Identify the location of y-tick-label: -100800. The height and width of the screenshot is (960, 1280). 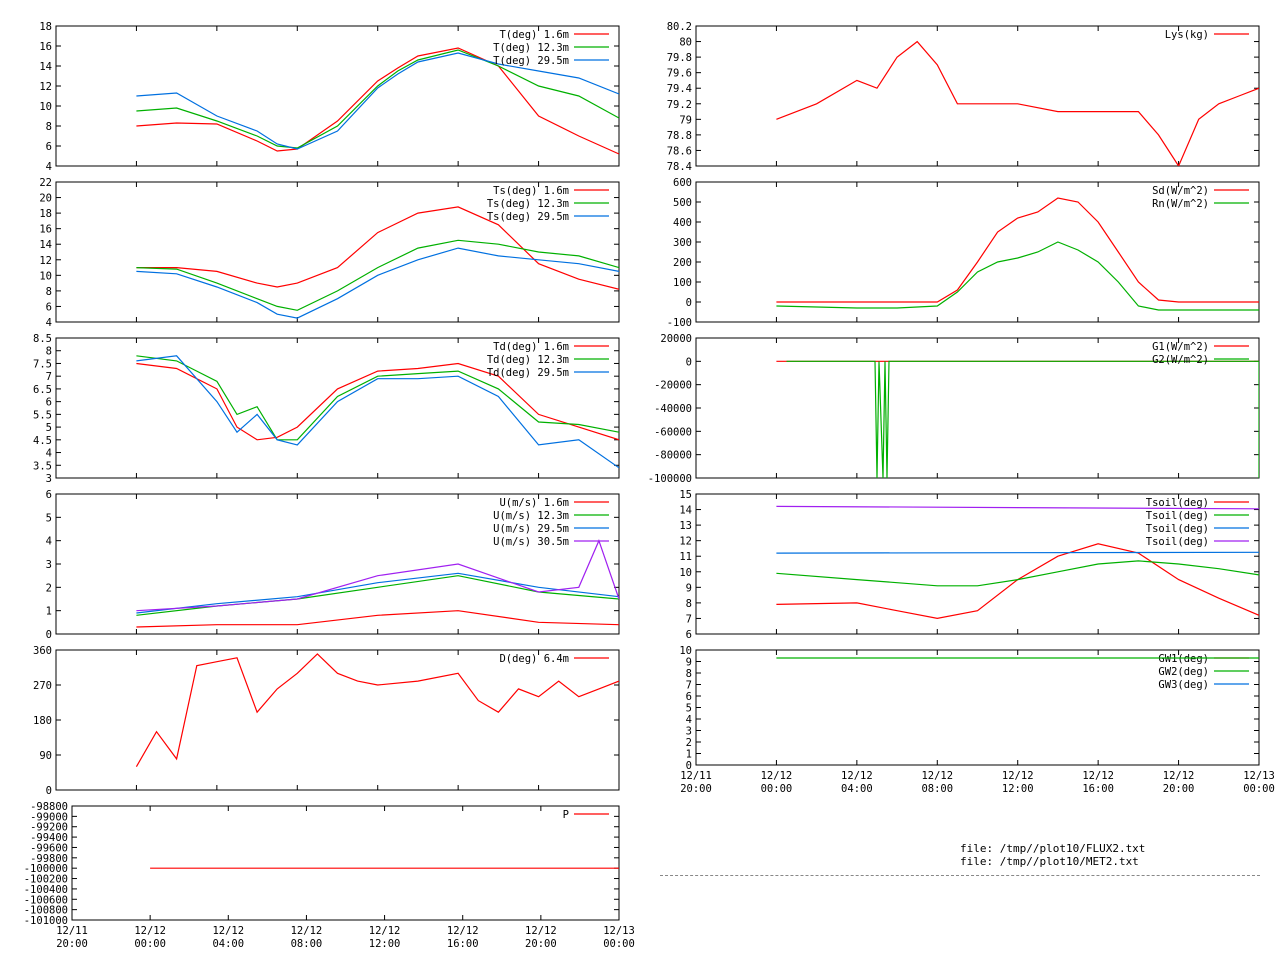
(46, 911).